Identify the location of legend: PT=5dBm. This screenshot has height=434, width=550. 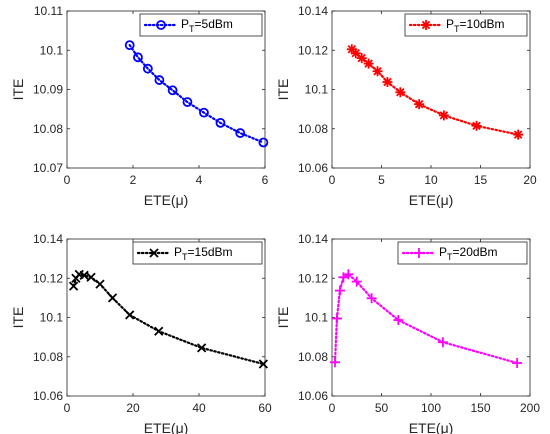
(201, 25).